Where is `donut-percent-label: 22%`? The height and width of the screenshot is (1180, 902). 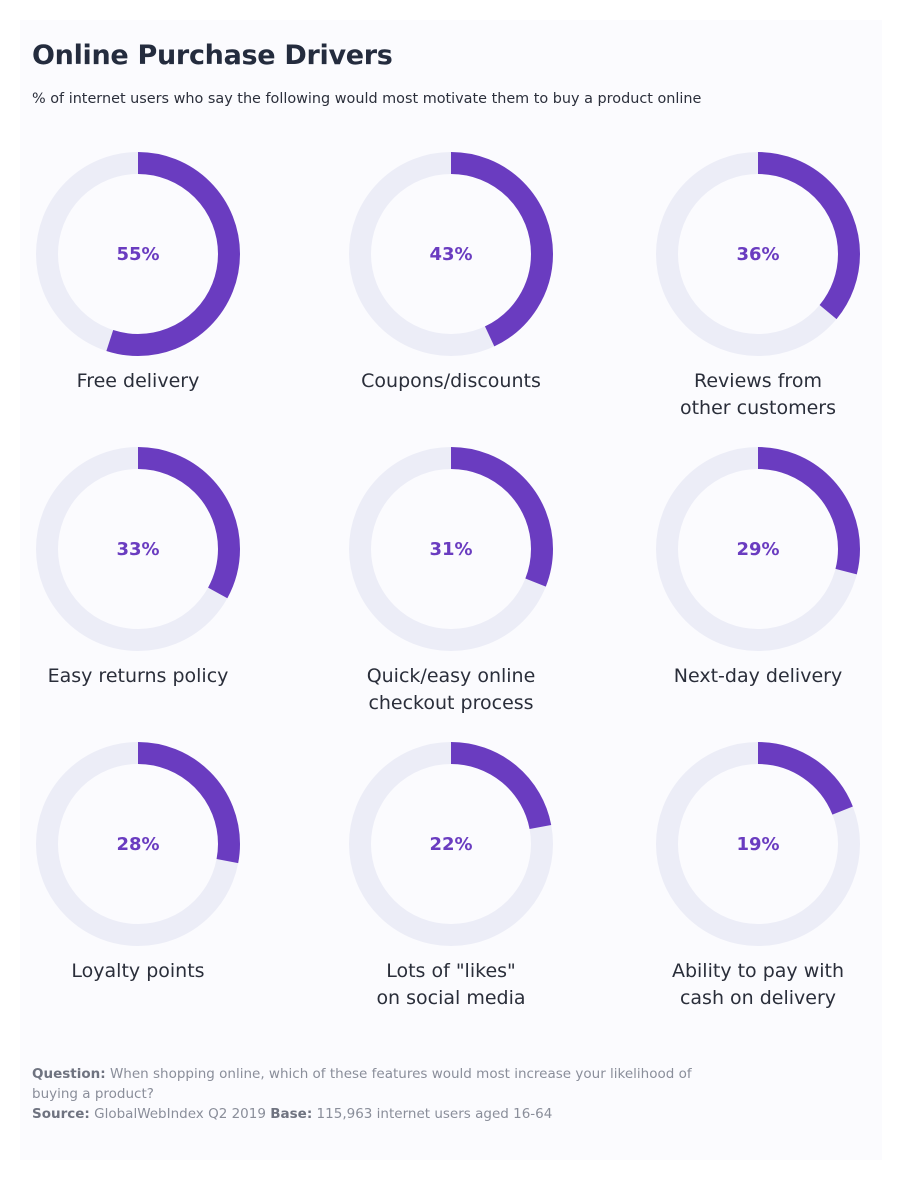 donut-percent-label: 22% is located at coordinates (450, 844).